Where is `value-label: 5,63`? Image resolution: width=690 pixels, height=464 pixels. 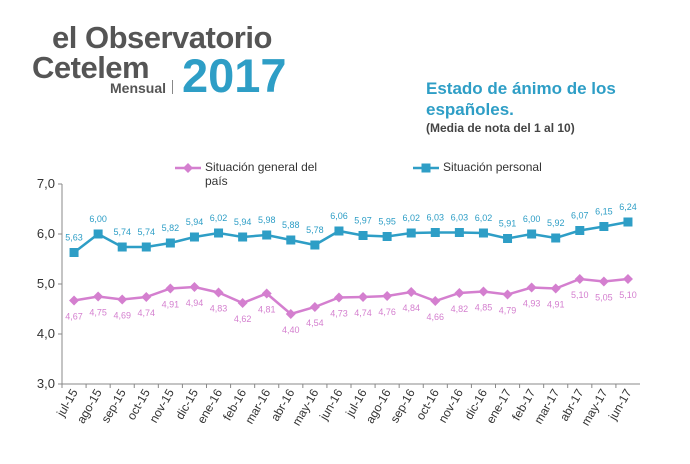 value-label: 5,63 is located at coordinates (74, 238).